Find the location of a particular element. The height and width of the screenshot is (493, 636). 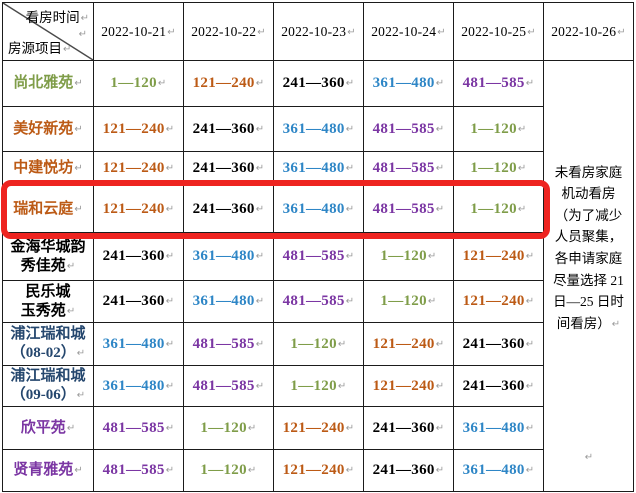

project-name-cell: 美好新苑↵ is located at coordinates (48, 129).